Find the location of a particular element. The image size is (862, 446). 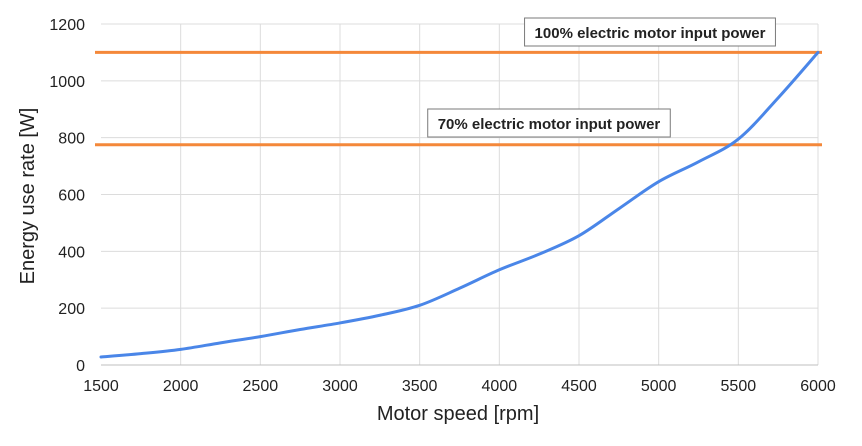

y-tick-label: 0 is located at coordinates (80, 366).